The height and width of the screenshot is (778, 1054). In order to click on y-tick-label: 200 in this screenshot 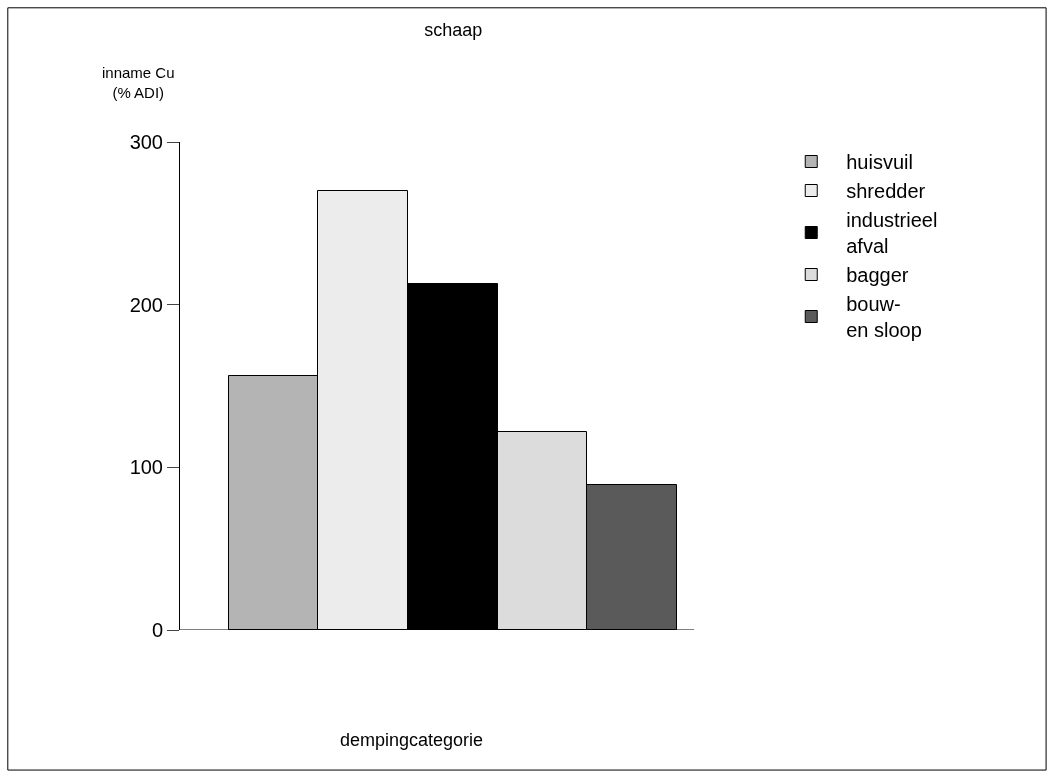, I will do `click(146, 304)`.